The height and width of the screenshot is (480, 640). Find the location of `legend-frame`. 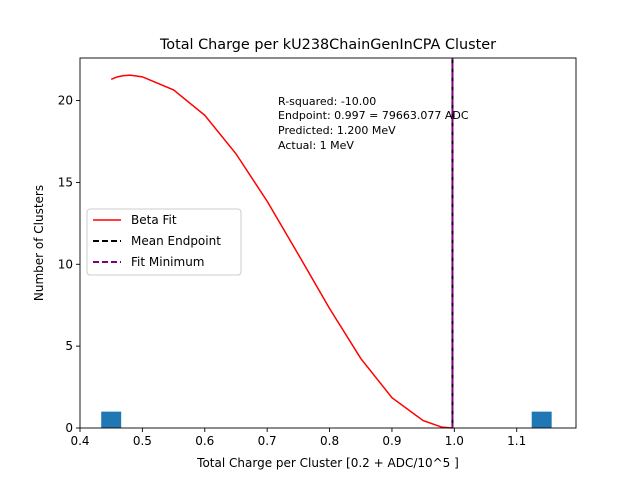

legend-frame is located at coordinates (164, 242).